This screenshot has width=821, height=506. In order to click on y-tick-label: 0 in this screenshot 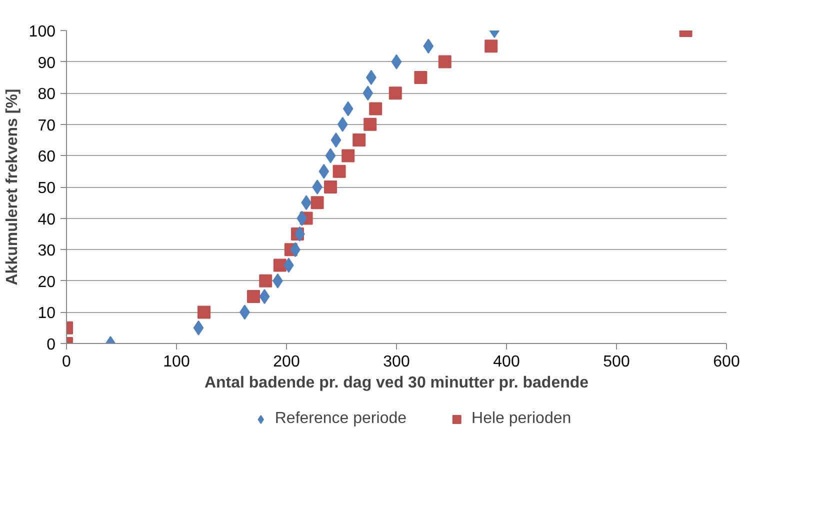, I will do `click(51, 345)`.